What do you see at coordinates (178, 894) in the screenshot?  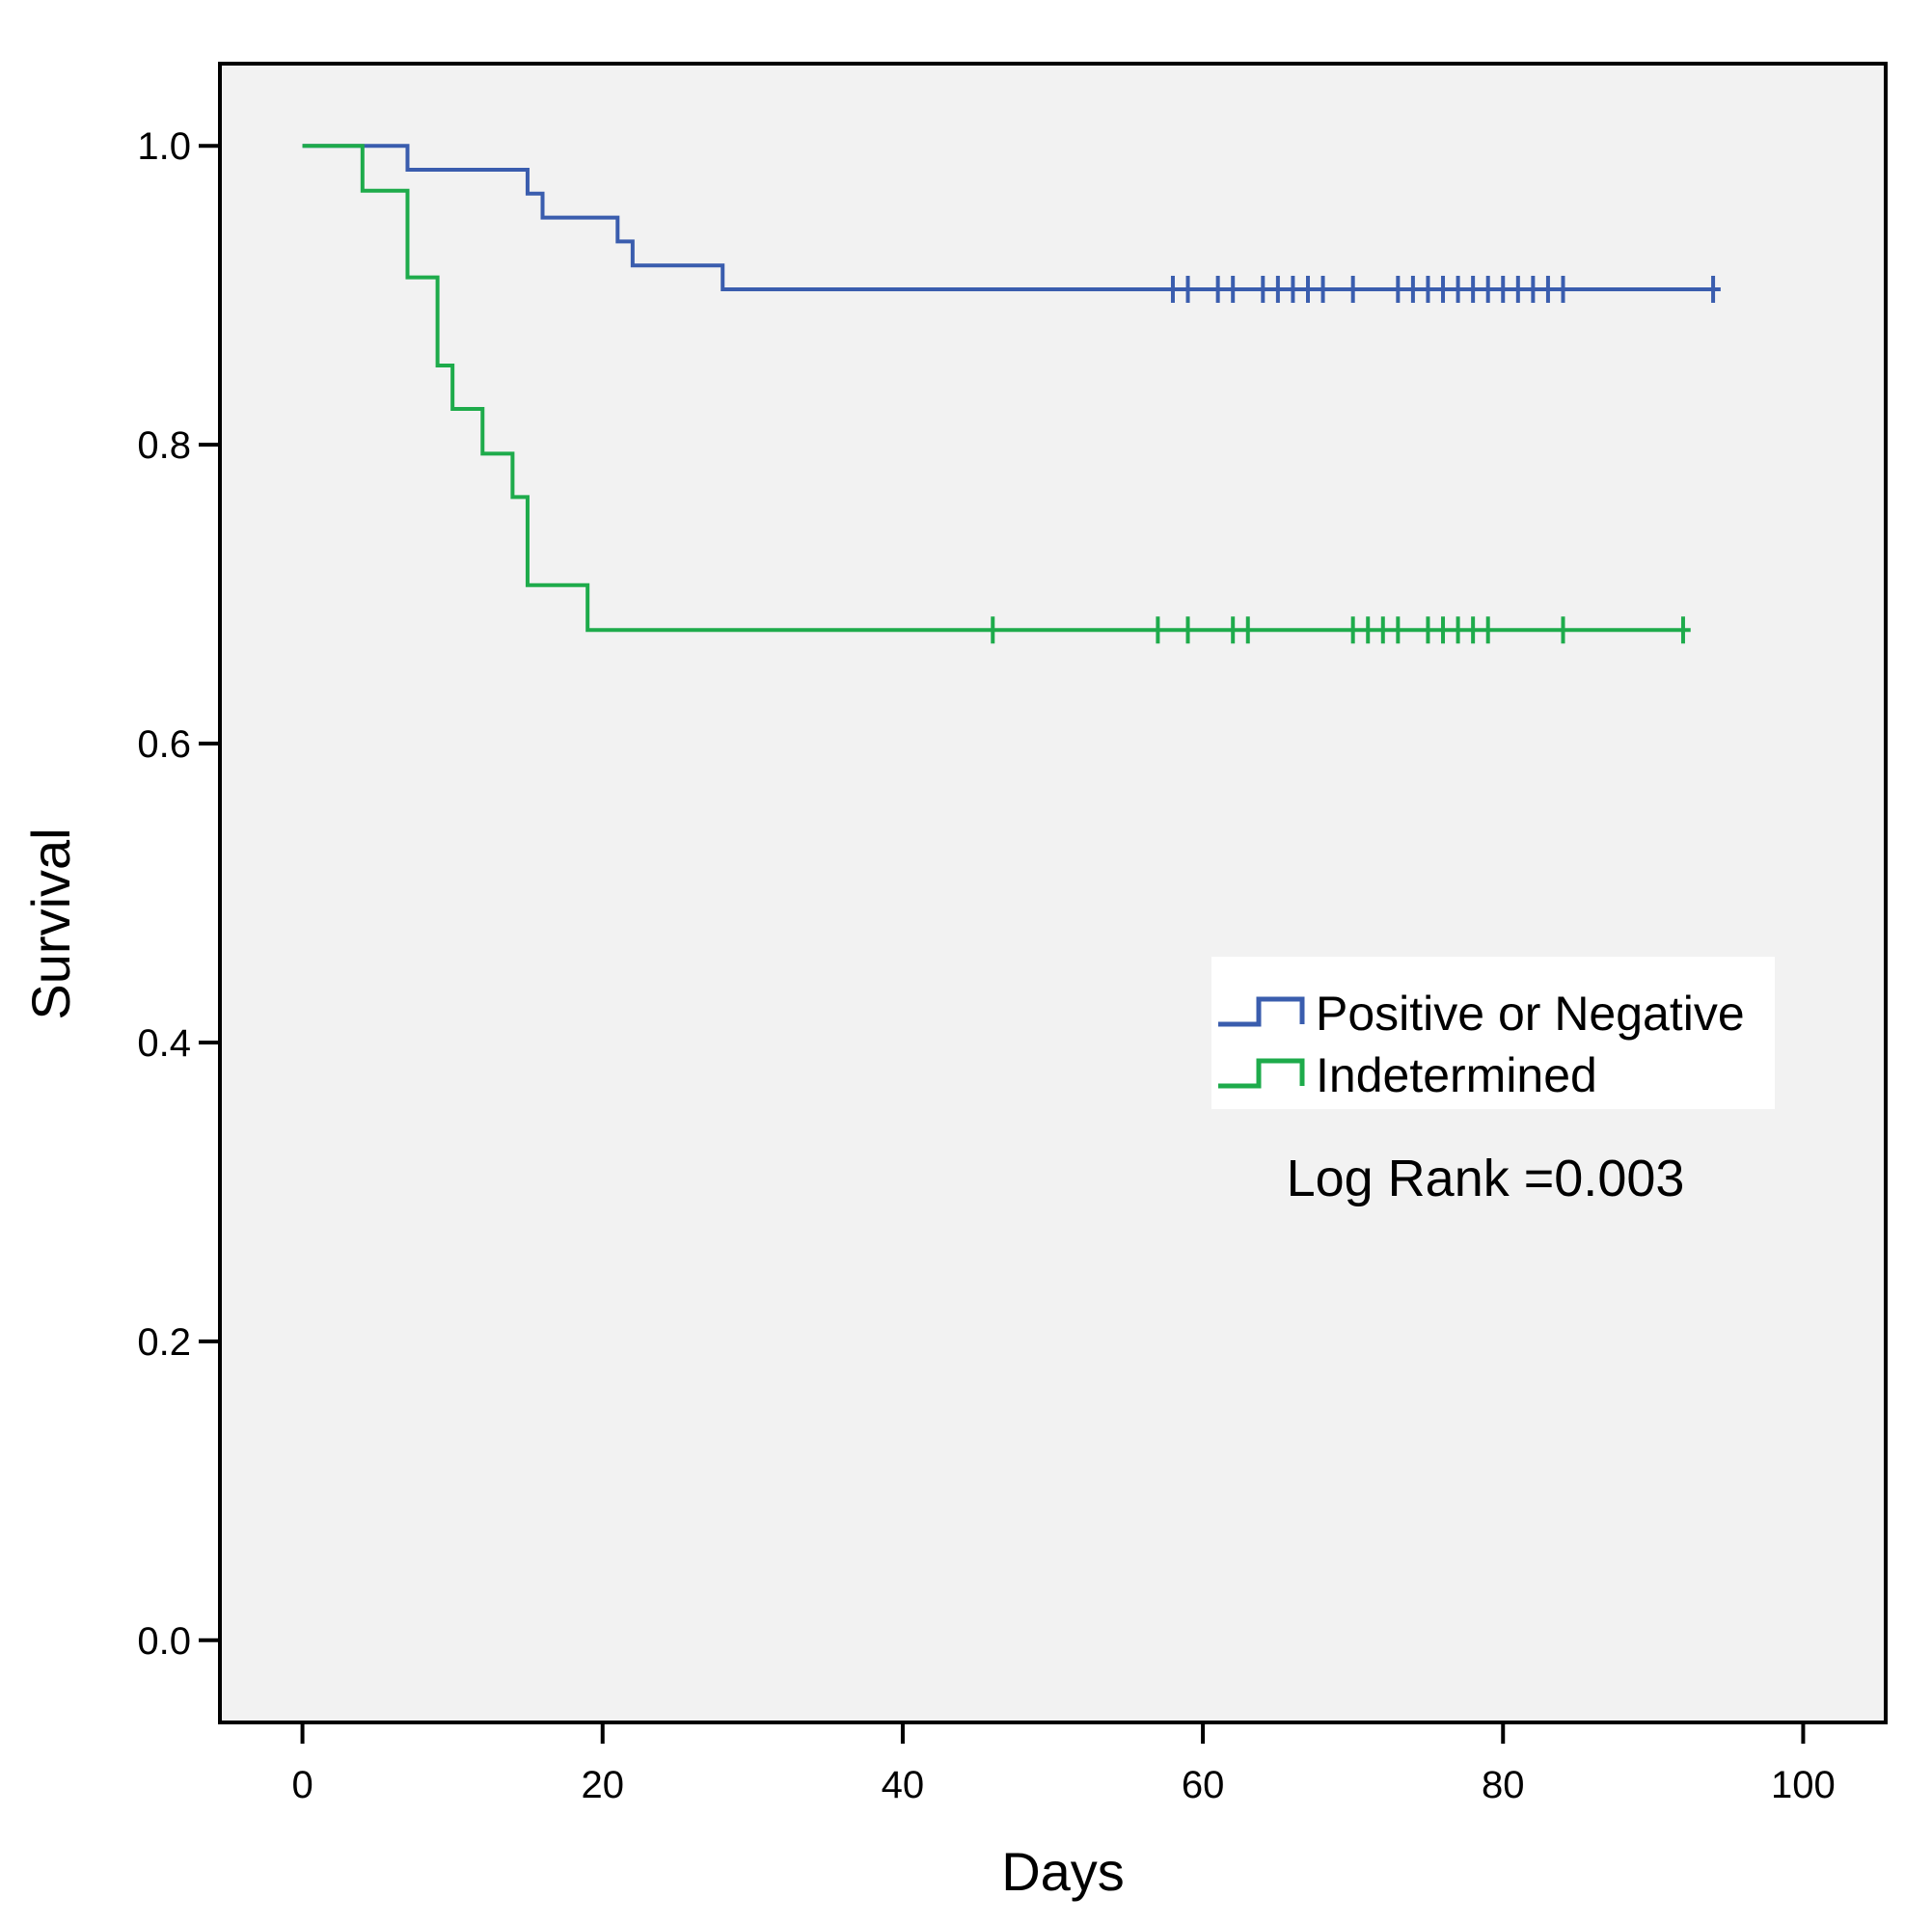 I see `y-axis: 0.0 0.2 0.4 0.6 0.8 1.0` at bounding box center [178, 894].